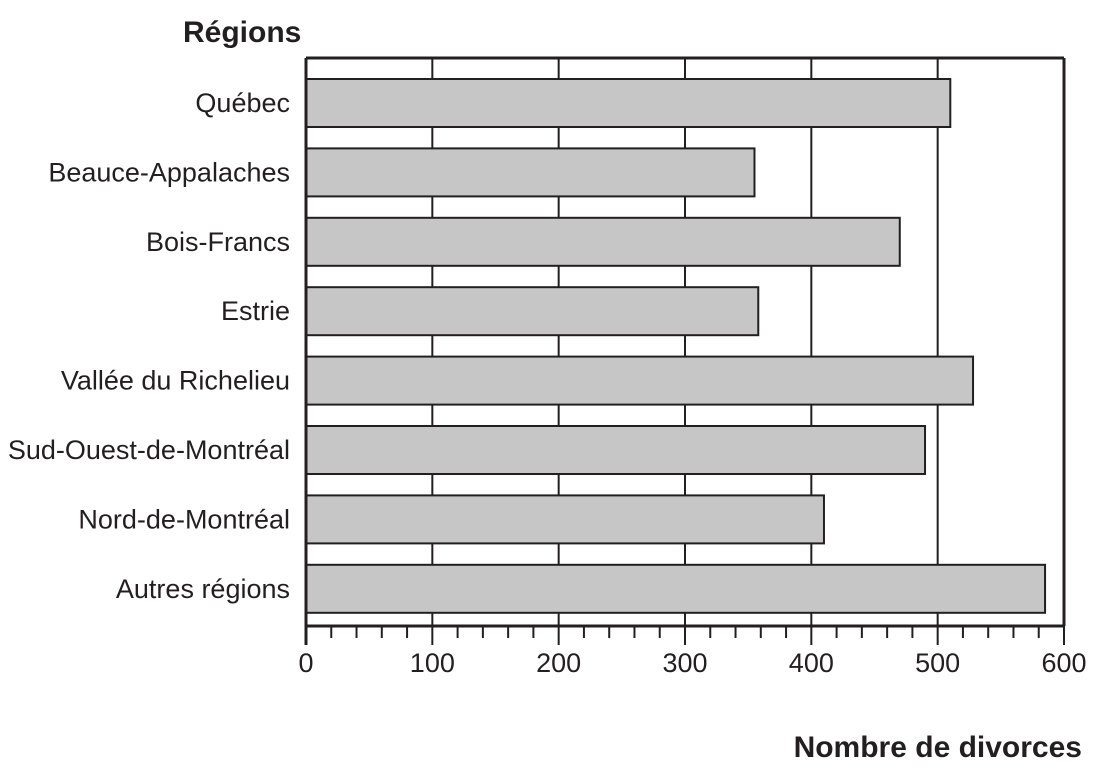 Image resolution: width=1099 pixels, height=769 pixels. I want to click on tick-label: 0, so click(305, 663).